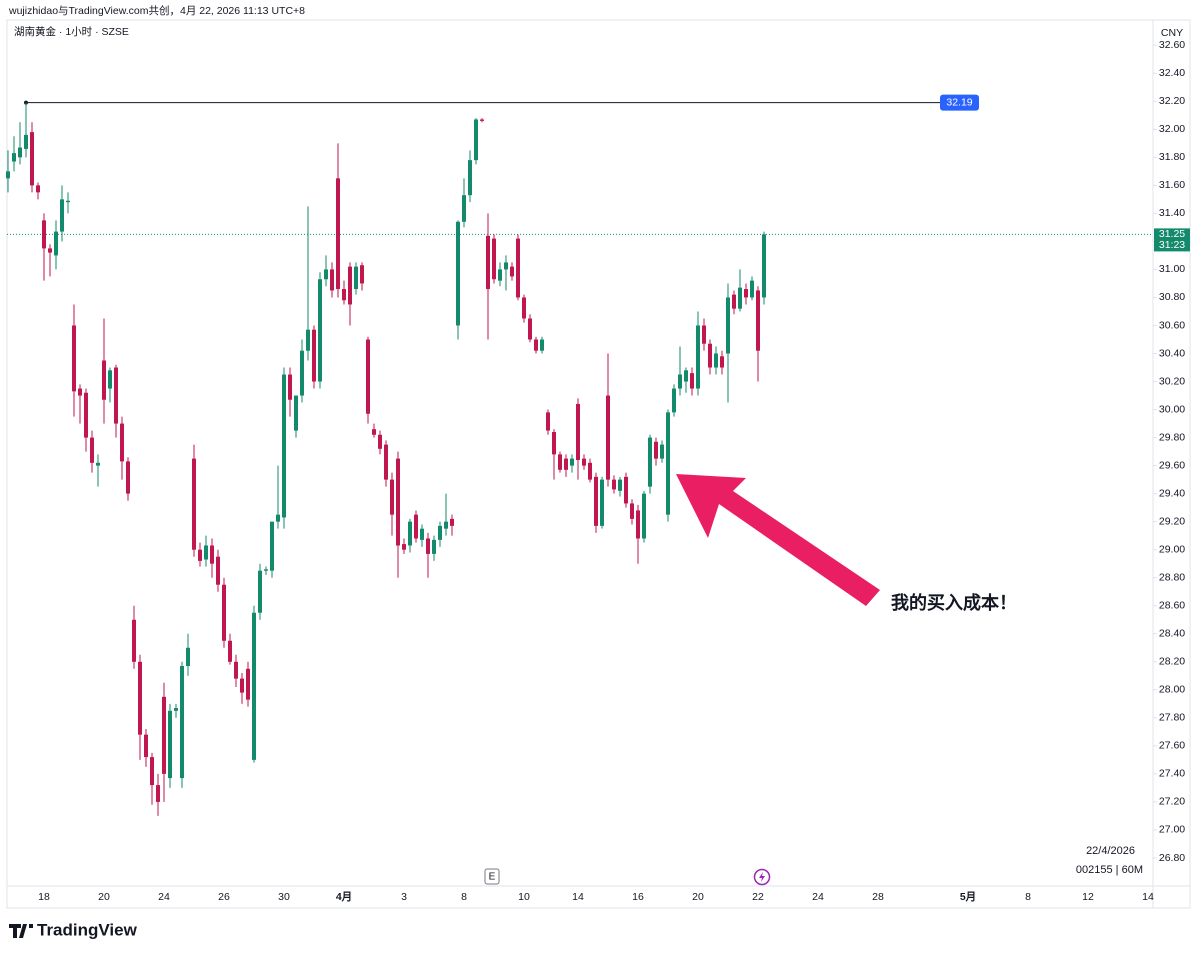 The height and width of the screenshot is (953, 1200). I want to click on symbol-info: 002155 | 60M, so click(1109, 870).